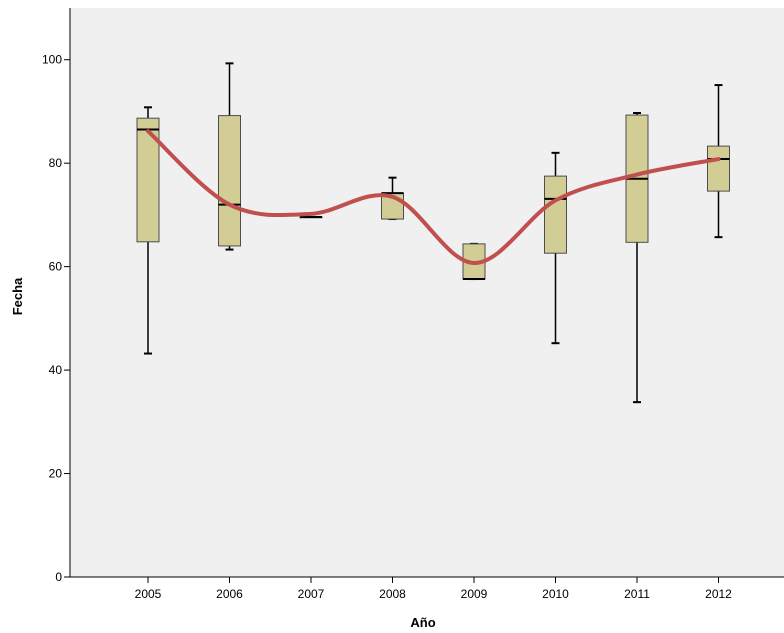 This screenshot has width=784, height=633. Describe the element at coordinates (718, 594) in the screenshot. I see `x-tick-label: 2012` at that location.